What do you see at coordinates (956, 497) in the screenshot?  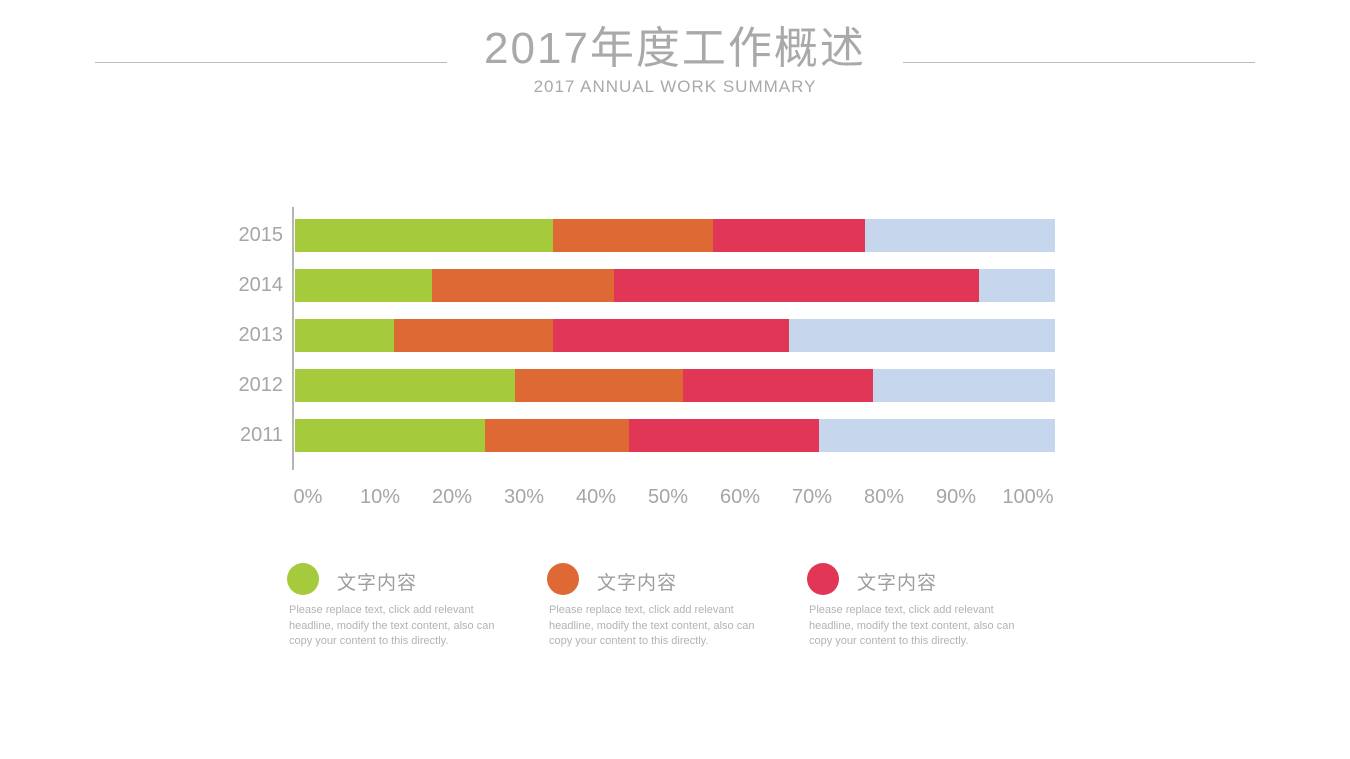 I see `x-axis-tick-label: 90%` at bounding box center [956, 497].